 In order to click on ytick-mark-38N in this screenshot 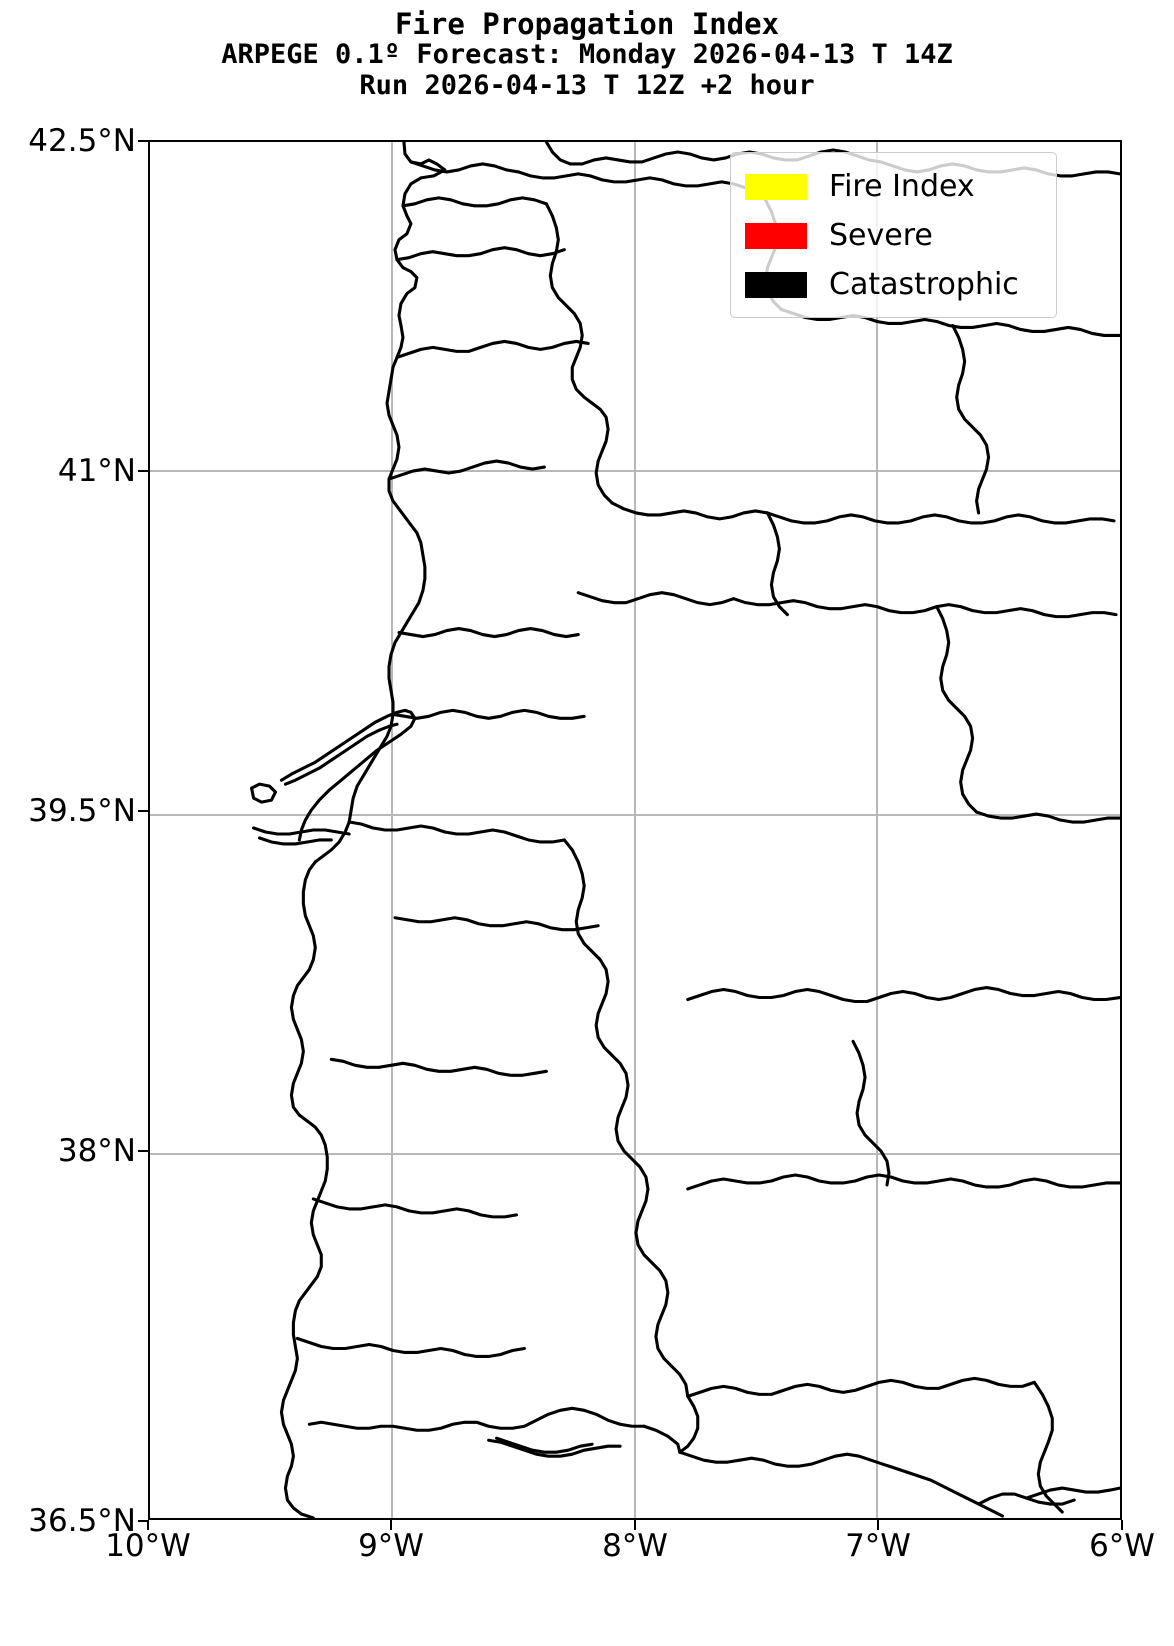, I will do `click(143, 1151)`.